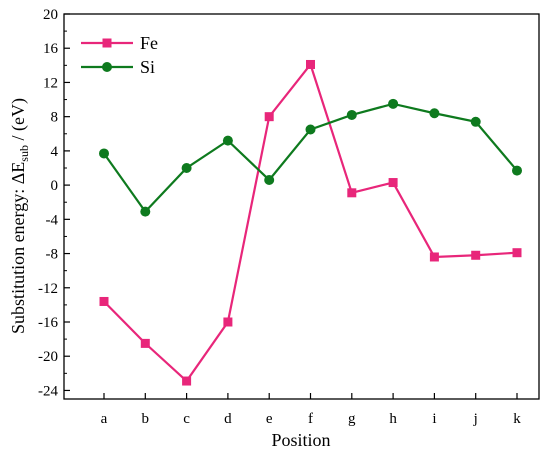 The height and width of the screenshot is (458, 550). I want to click on y-tick-label: -24, so click(48, 391).